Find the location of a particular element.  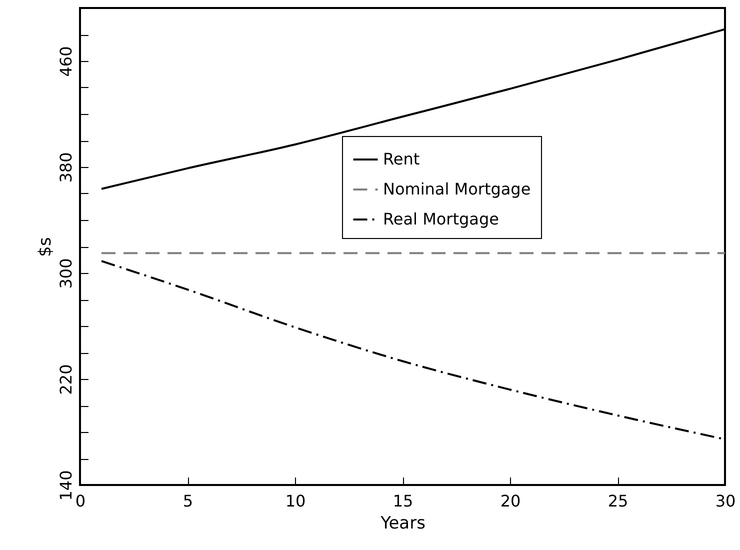

x-tick-label: 0 is located at coordinates (80, 501).